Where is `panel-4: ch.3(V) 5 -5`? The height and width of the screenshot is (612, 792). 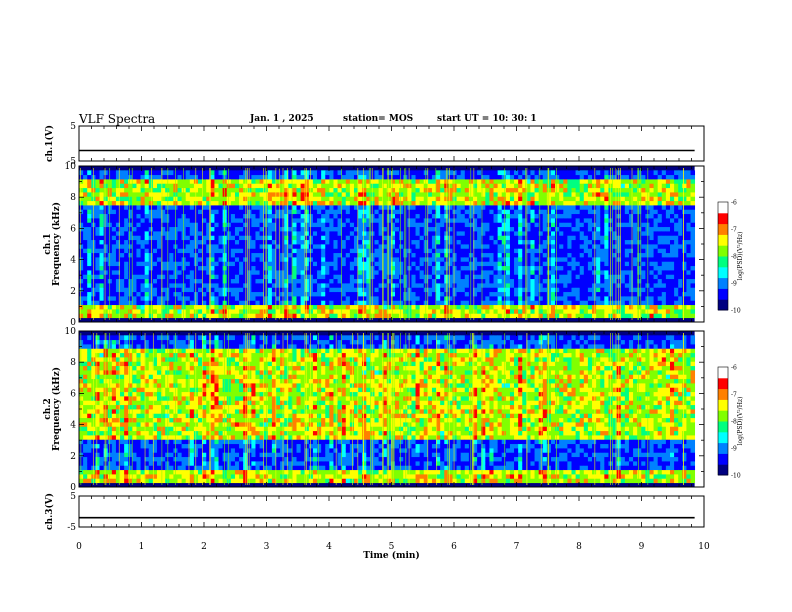
panel-4: ch.3(V) 5 -5 is located at coordinates (374, 512).